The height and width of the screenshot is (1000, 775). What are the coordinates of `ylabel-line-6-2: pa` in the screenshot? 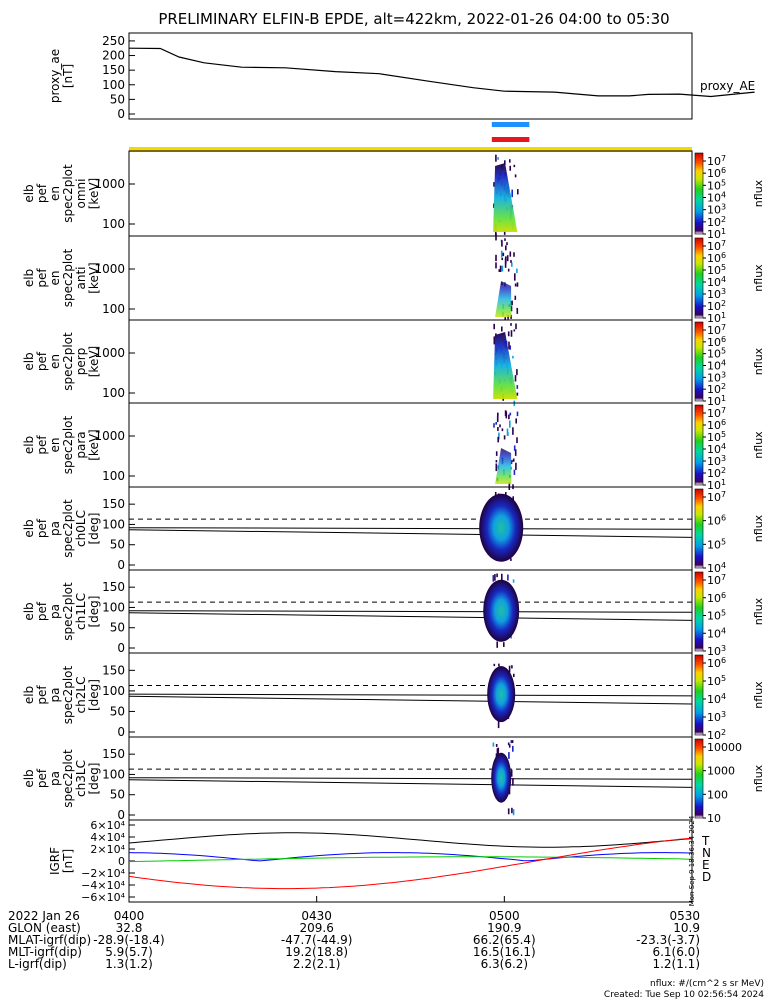 It's located at (55, 611).